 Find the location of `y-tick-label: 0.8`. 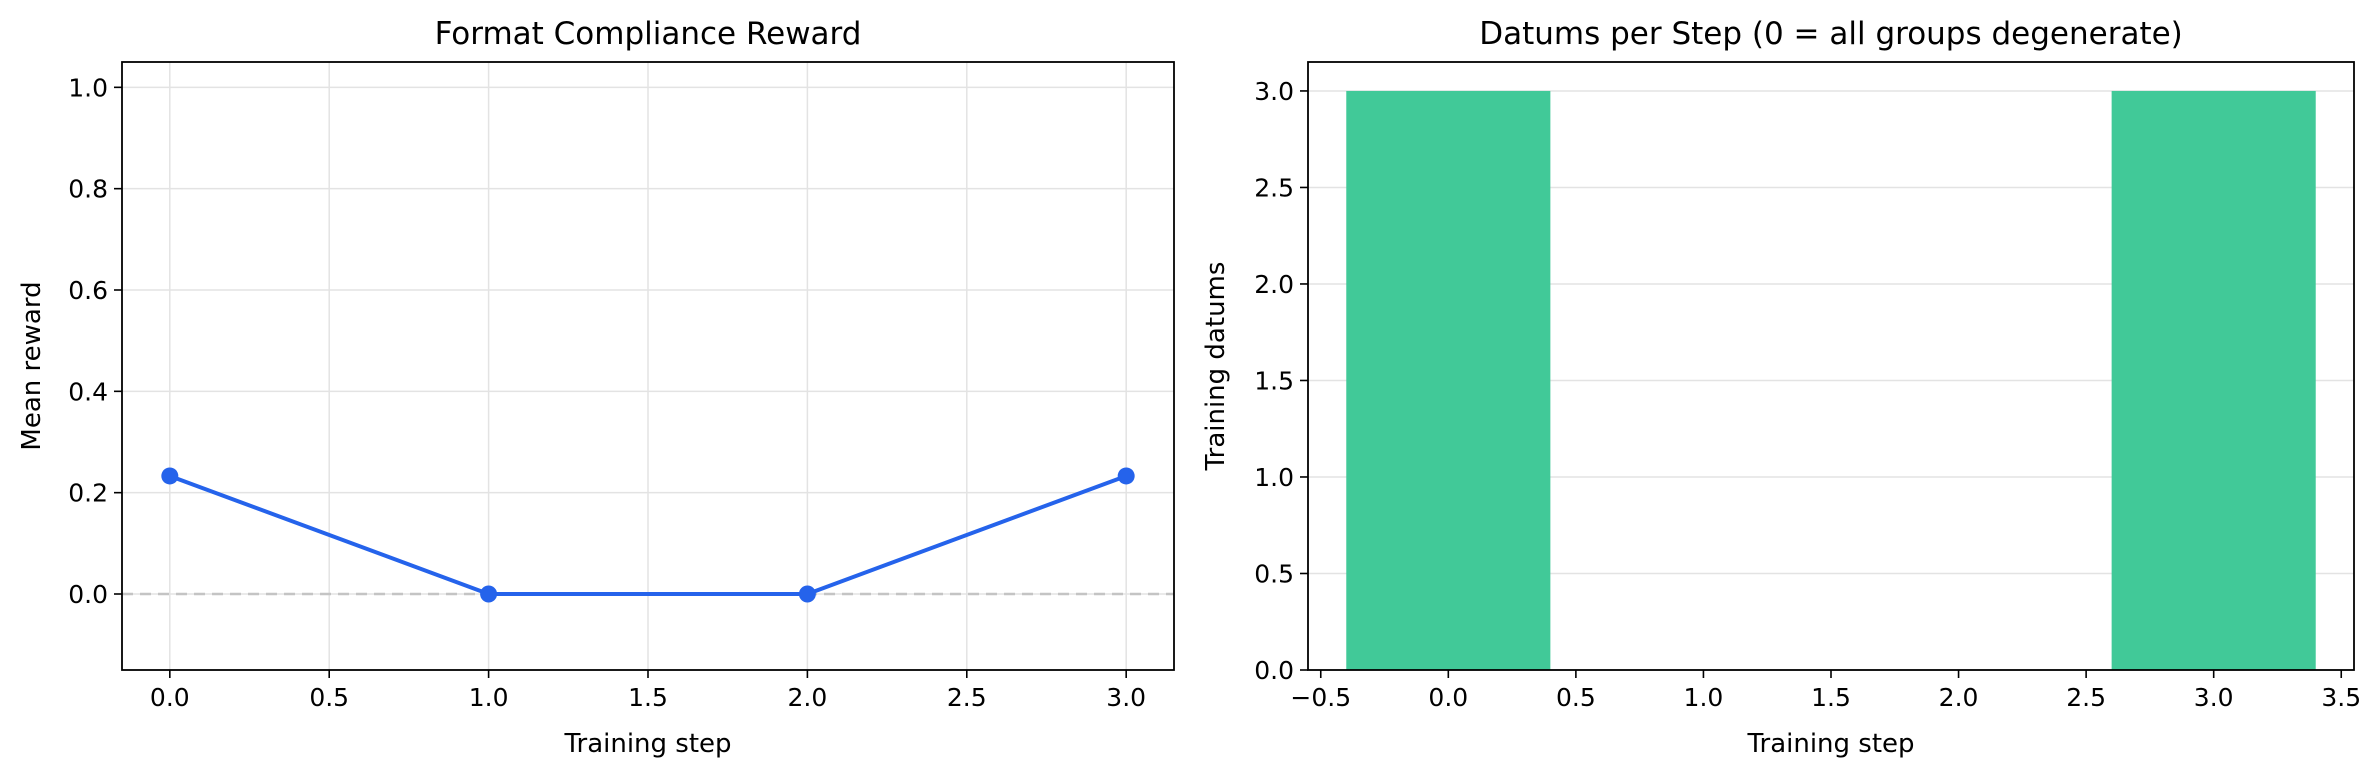

y-tick-label: 0.8 is located at coordinates (88, 189).